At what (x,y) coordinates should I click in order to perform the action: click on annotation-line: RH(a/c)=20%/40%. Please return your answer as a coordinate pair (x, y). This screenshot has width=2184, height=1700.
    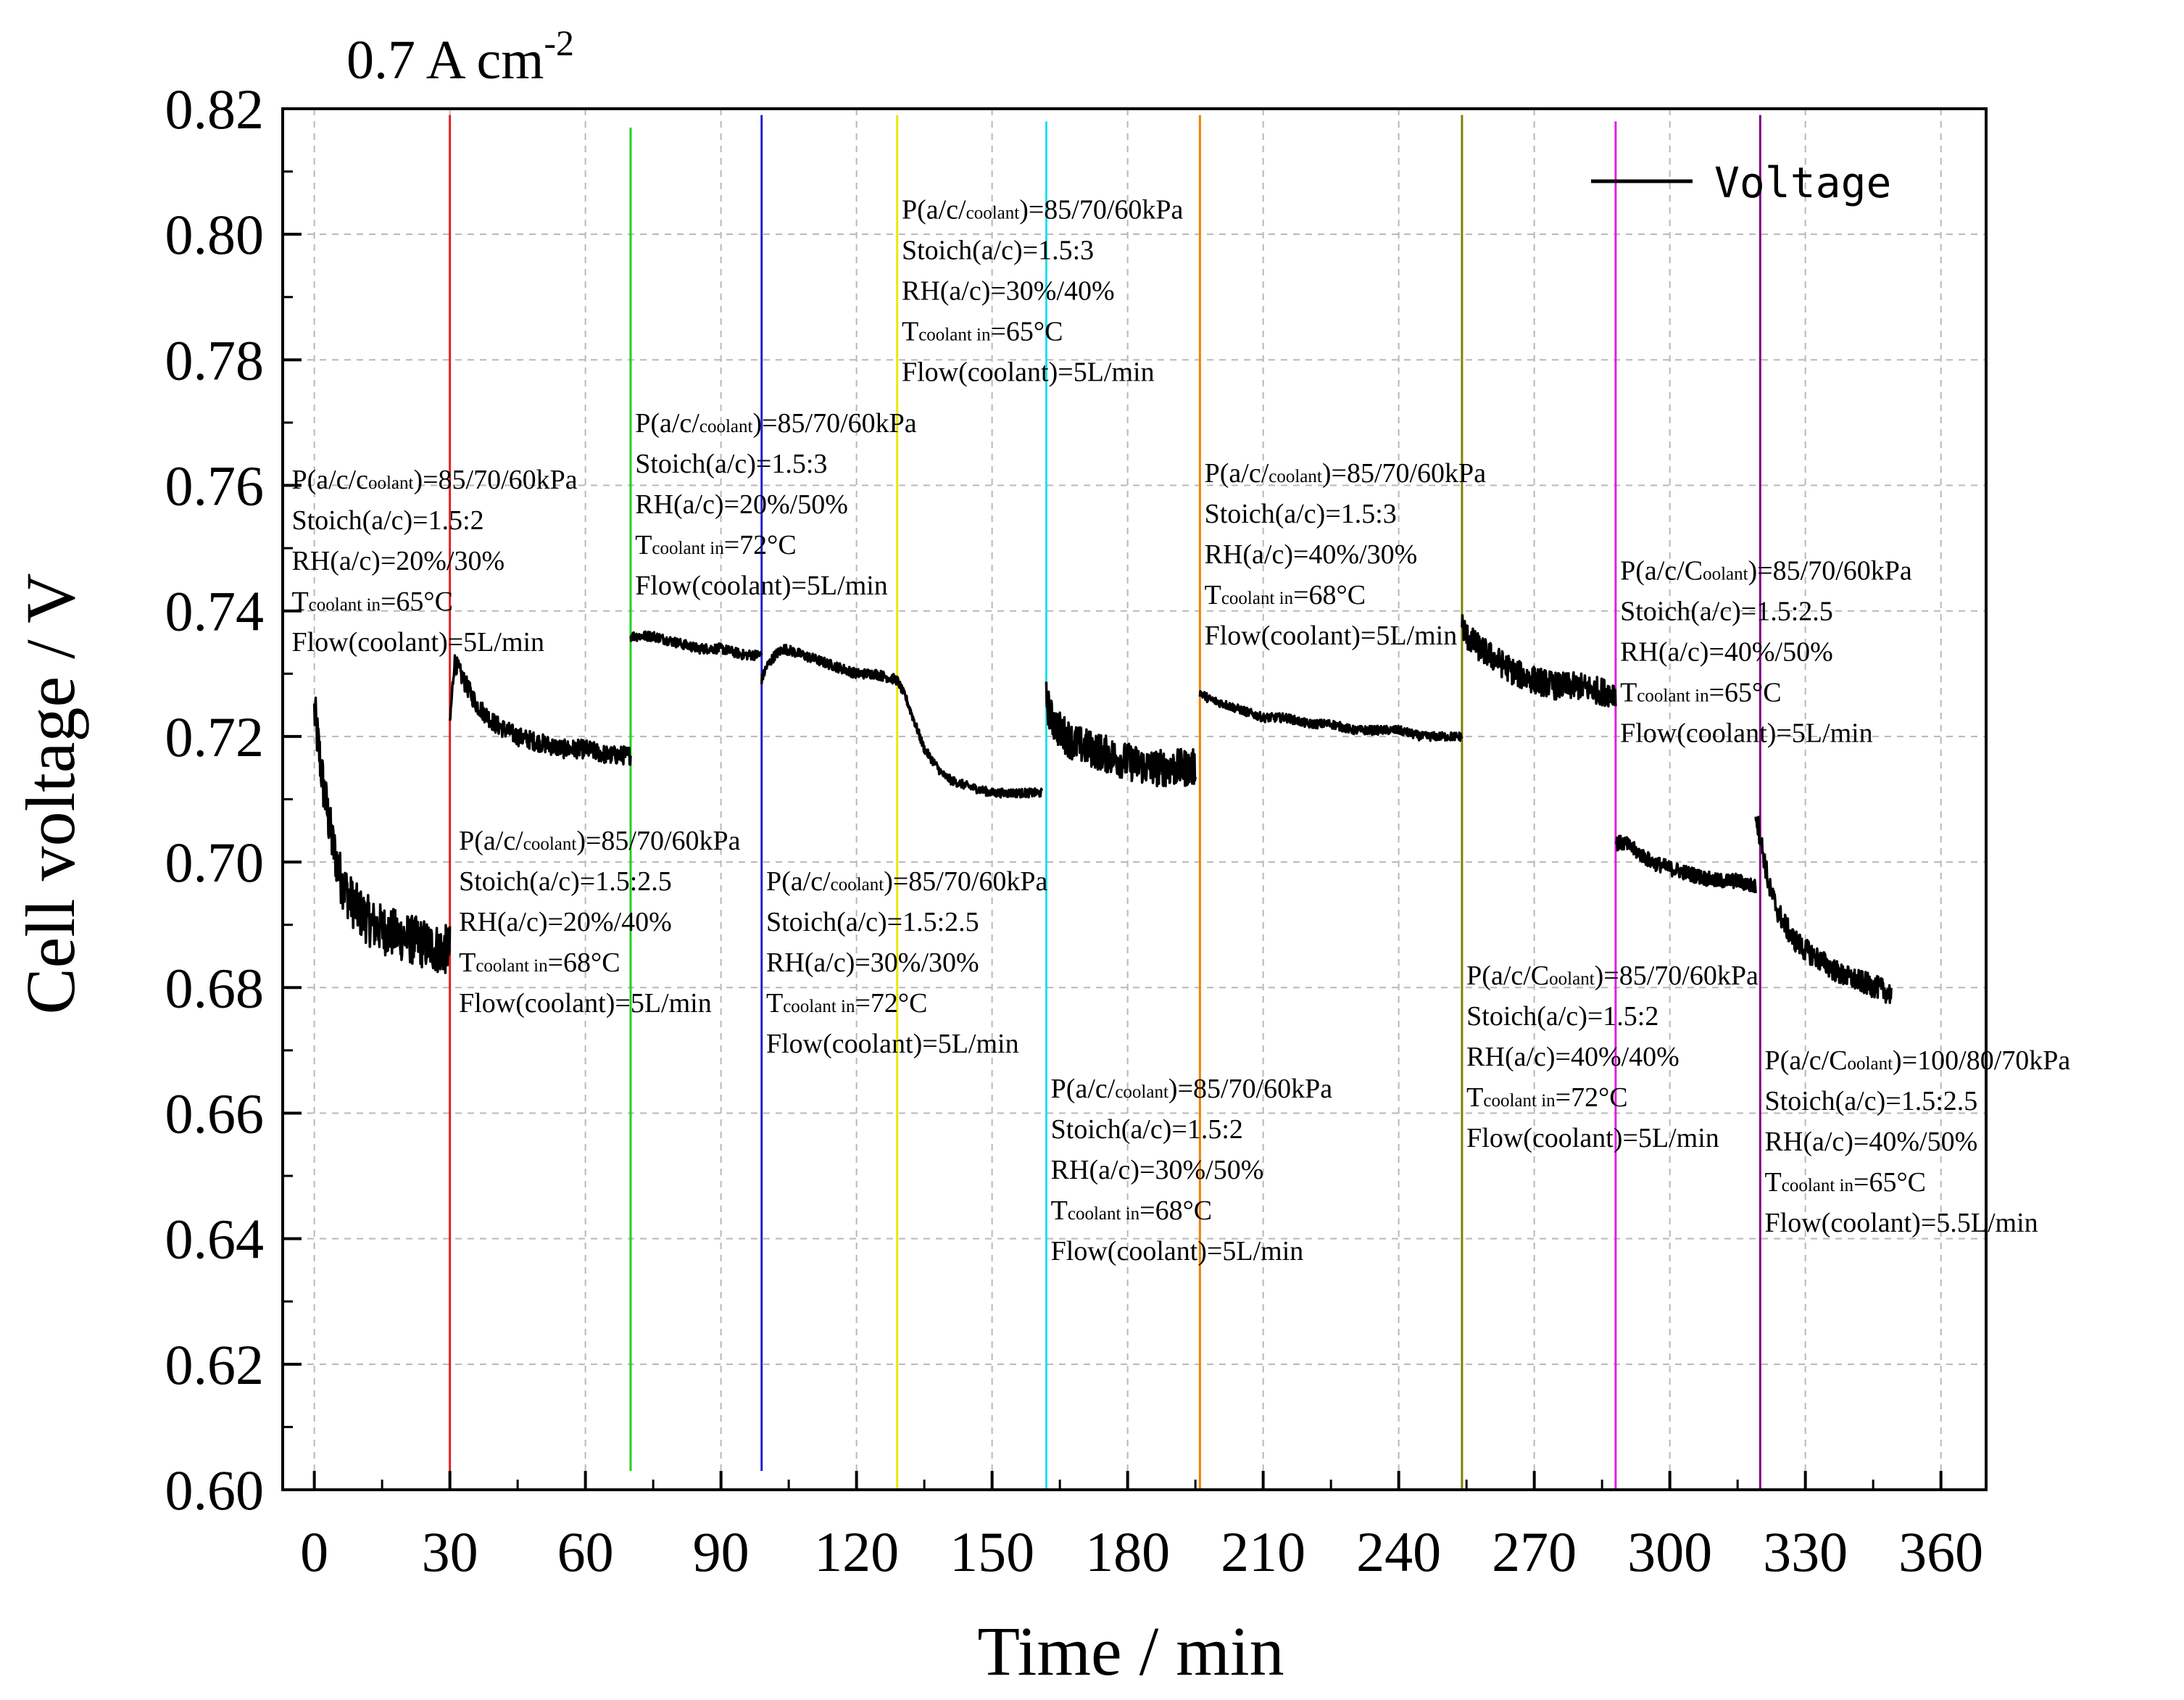
    Looking at the image, I should click on (565, 922).